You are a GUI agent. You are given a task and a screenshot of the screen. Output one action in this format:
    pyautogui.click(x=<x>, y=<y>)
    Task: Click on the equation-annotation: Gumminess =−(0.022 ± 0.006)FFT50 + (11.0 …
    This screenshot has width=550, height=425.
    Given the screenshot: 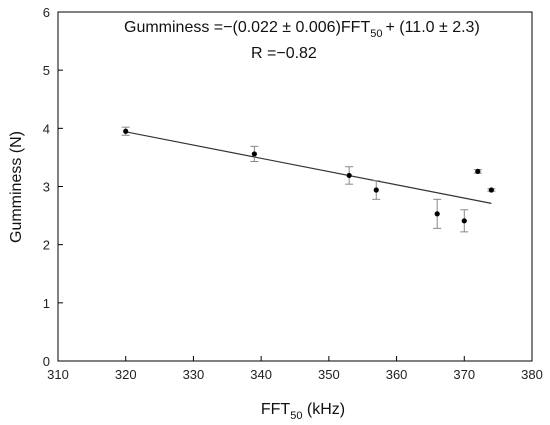 What is the action you would take?
    pyautogui.click(x=302, y=29)
    